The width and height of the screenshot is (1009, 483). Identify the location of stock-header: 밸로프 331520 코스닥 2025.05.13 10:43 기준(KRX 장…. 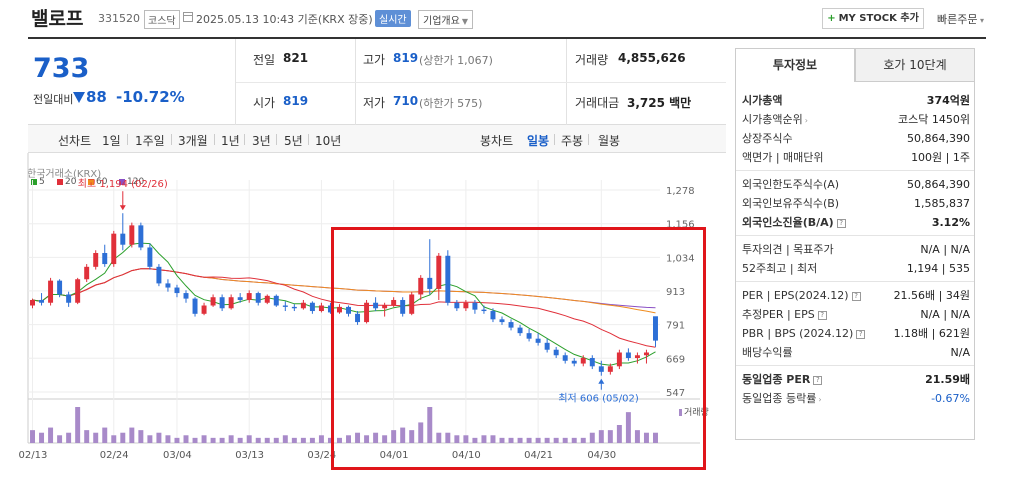
(504, 19).